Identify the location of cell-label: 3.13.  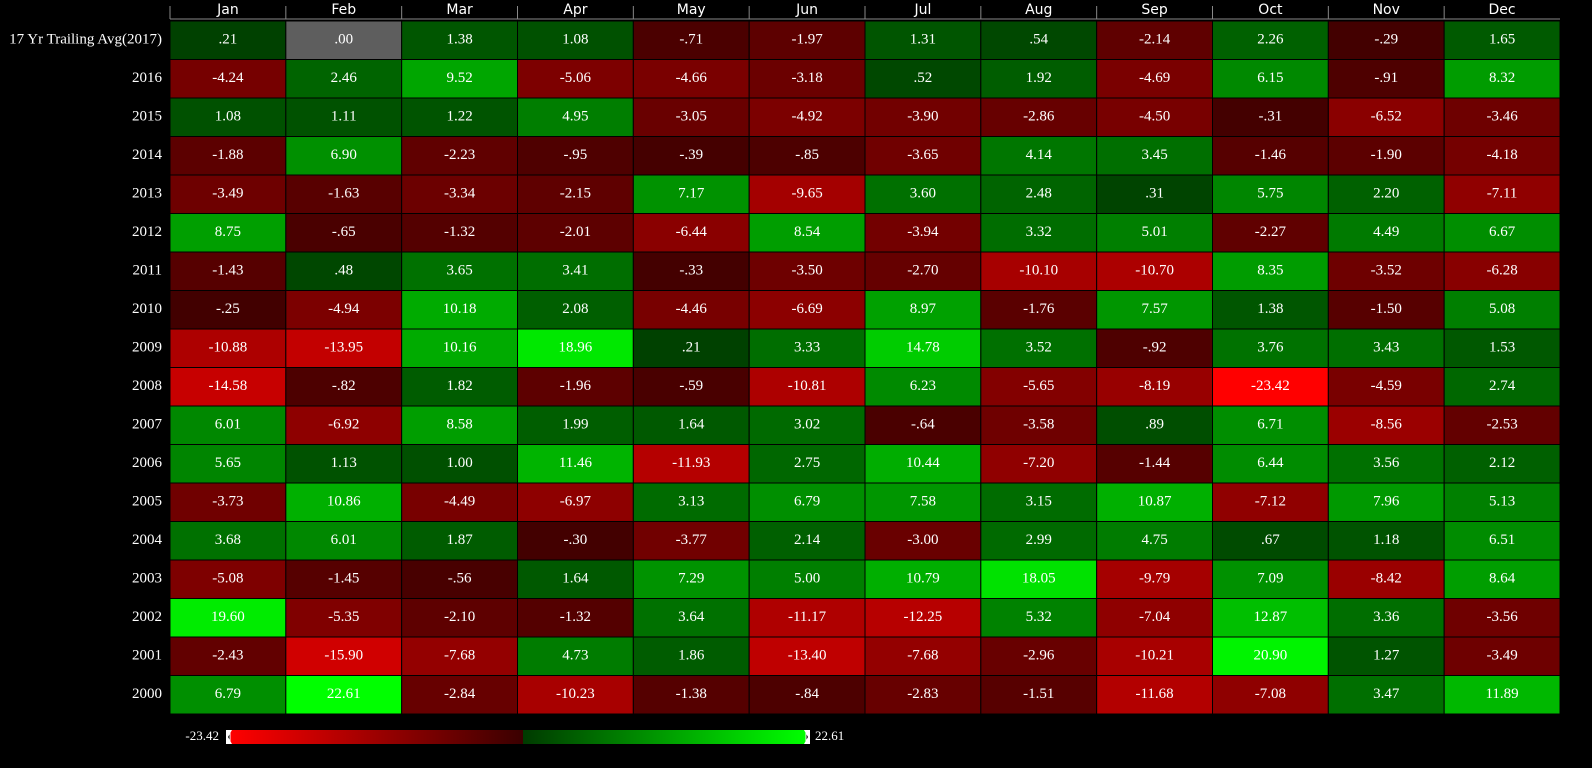
(691, 502).